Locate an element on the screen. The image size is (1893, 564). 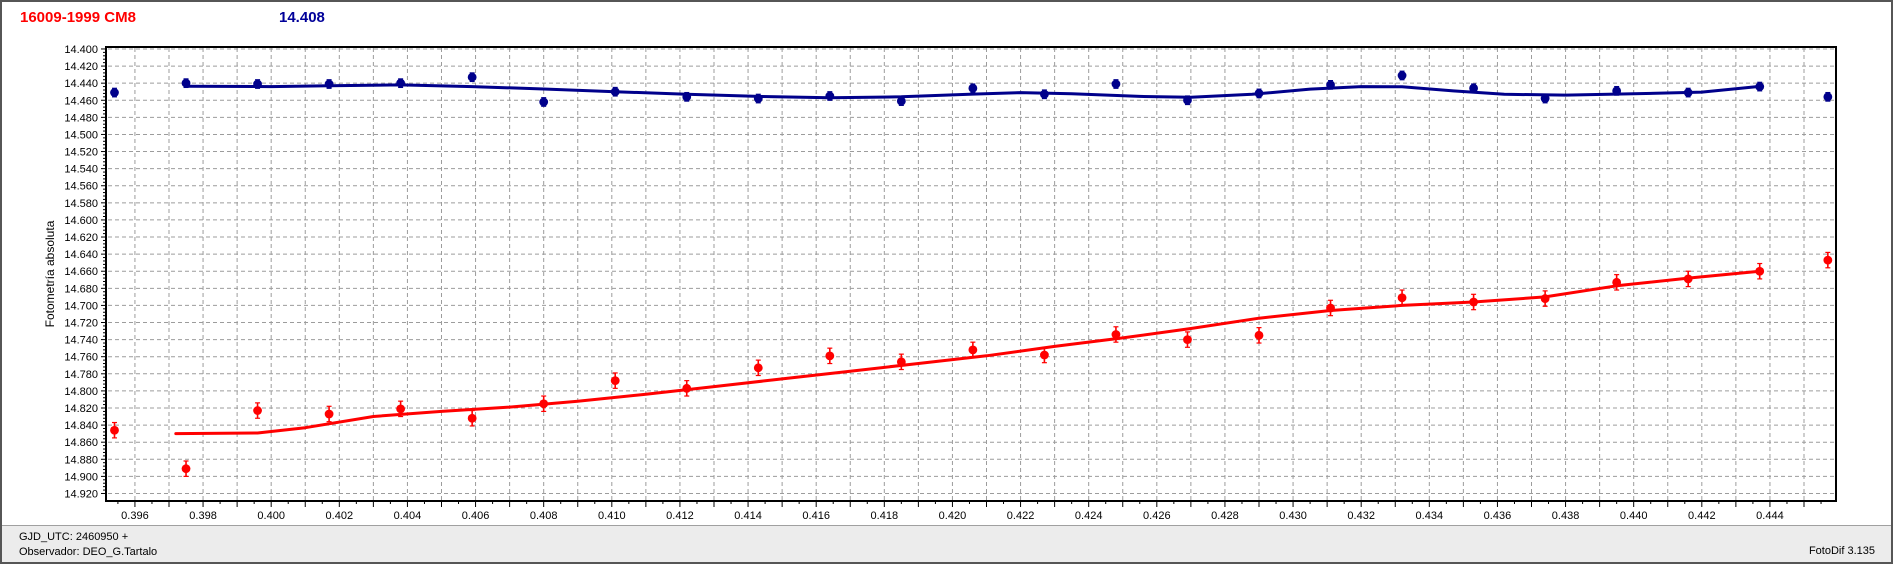
x-tick-label: 0.402 is located at coordinates (340, 516).